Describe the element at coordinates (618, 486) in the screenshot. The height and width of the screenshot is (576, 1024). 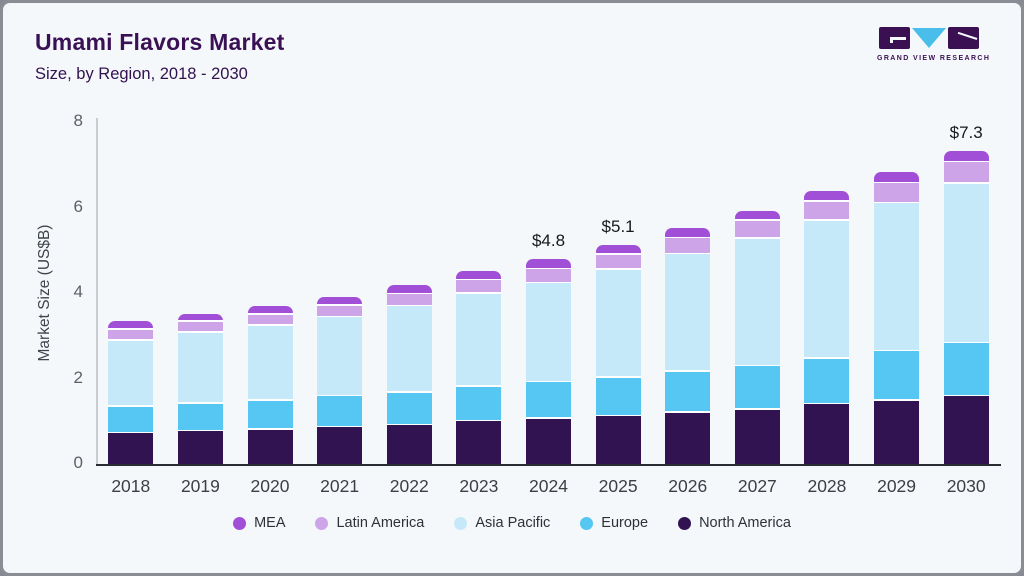
I see `x-tick-label: 2025` at that location.